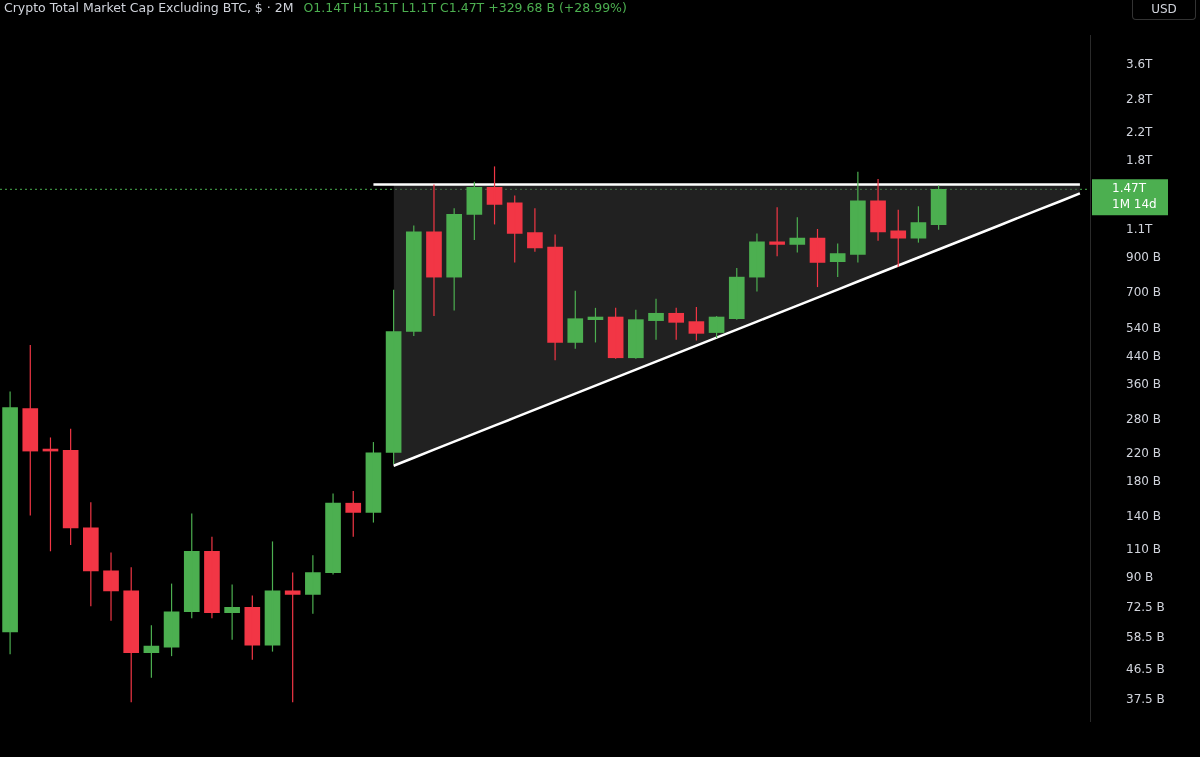 The image size is (1200, 757). I want to click on y-tick-label: 37.5 B, so click(1145, 698).